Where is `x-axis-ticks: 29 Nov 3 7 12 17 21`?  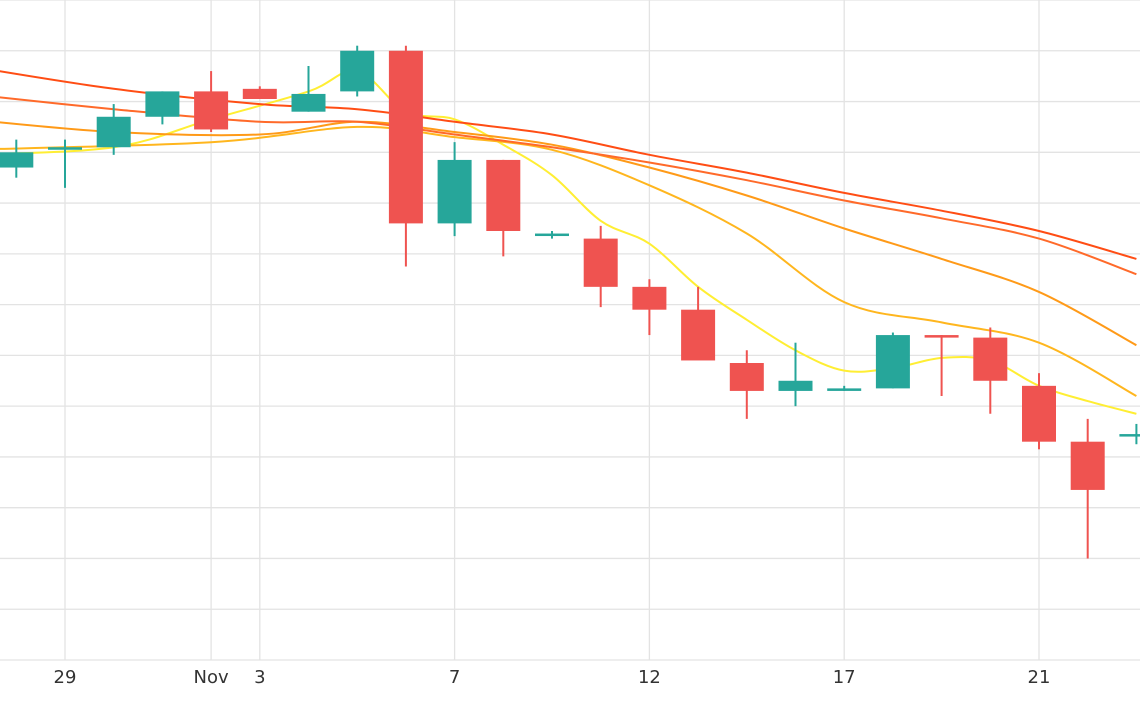
x-axis-ticks: 29 Nov 3 7 12 17 21 is located at coordinates (552, 677).